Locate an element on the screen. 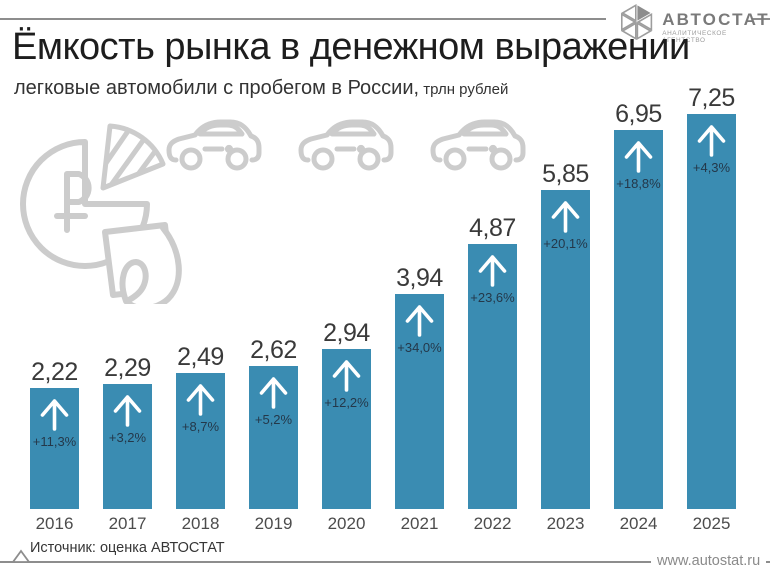 This screenshot has height=578, width=770. growth-percent-label: +12,2% is located at coordinates (346, 402).